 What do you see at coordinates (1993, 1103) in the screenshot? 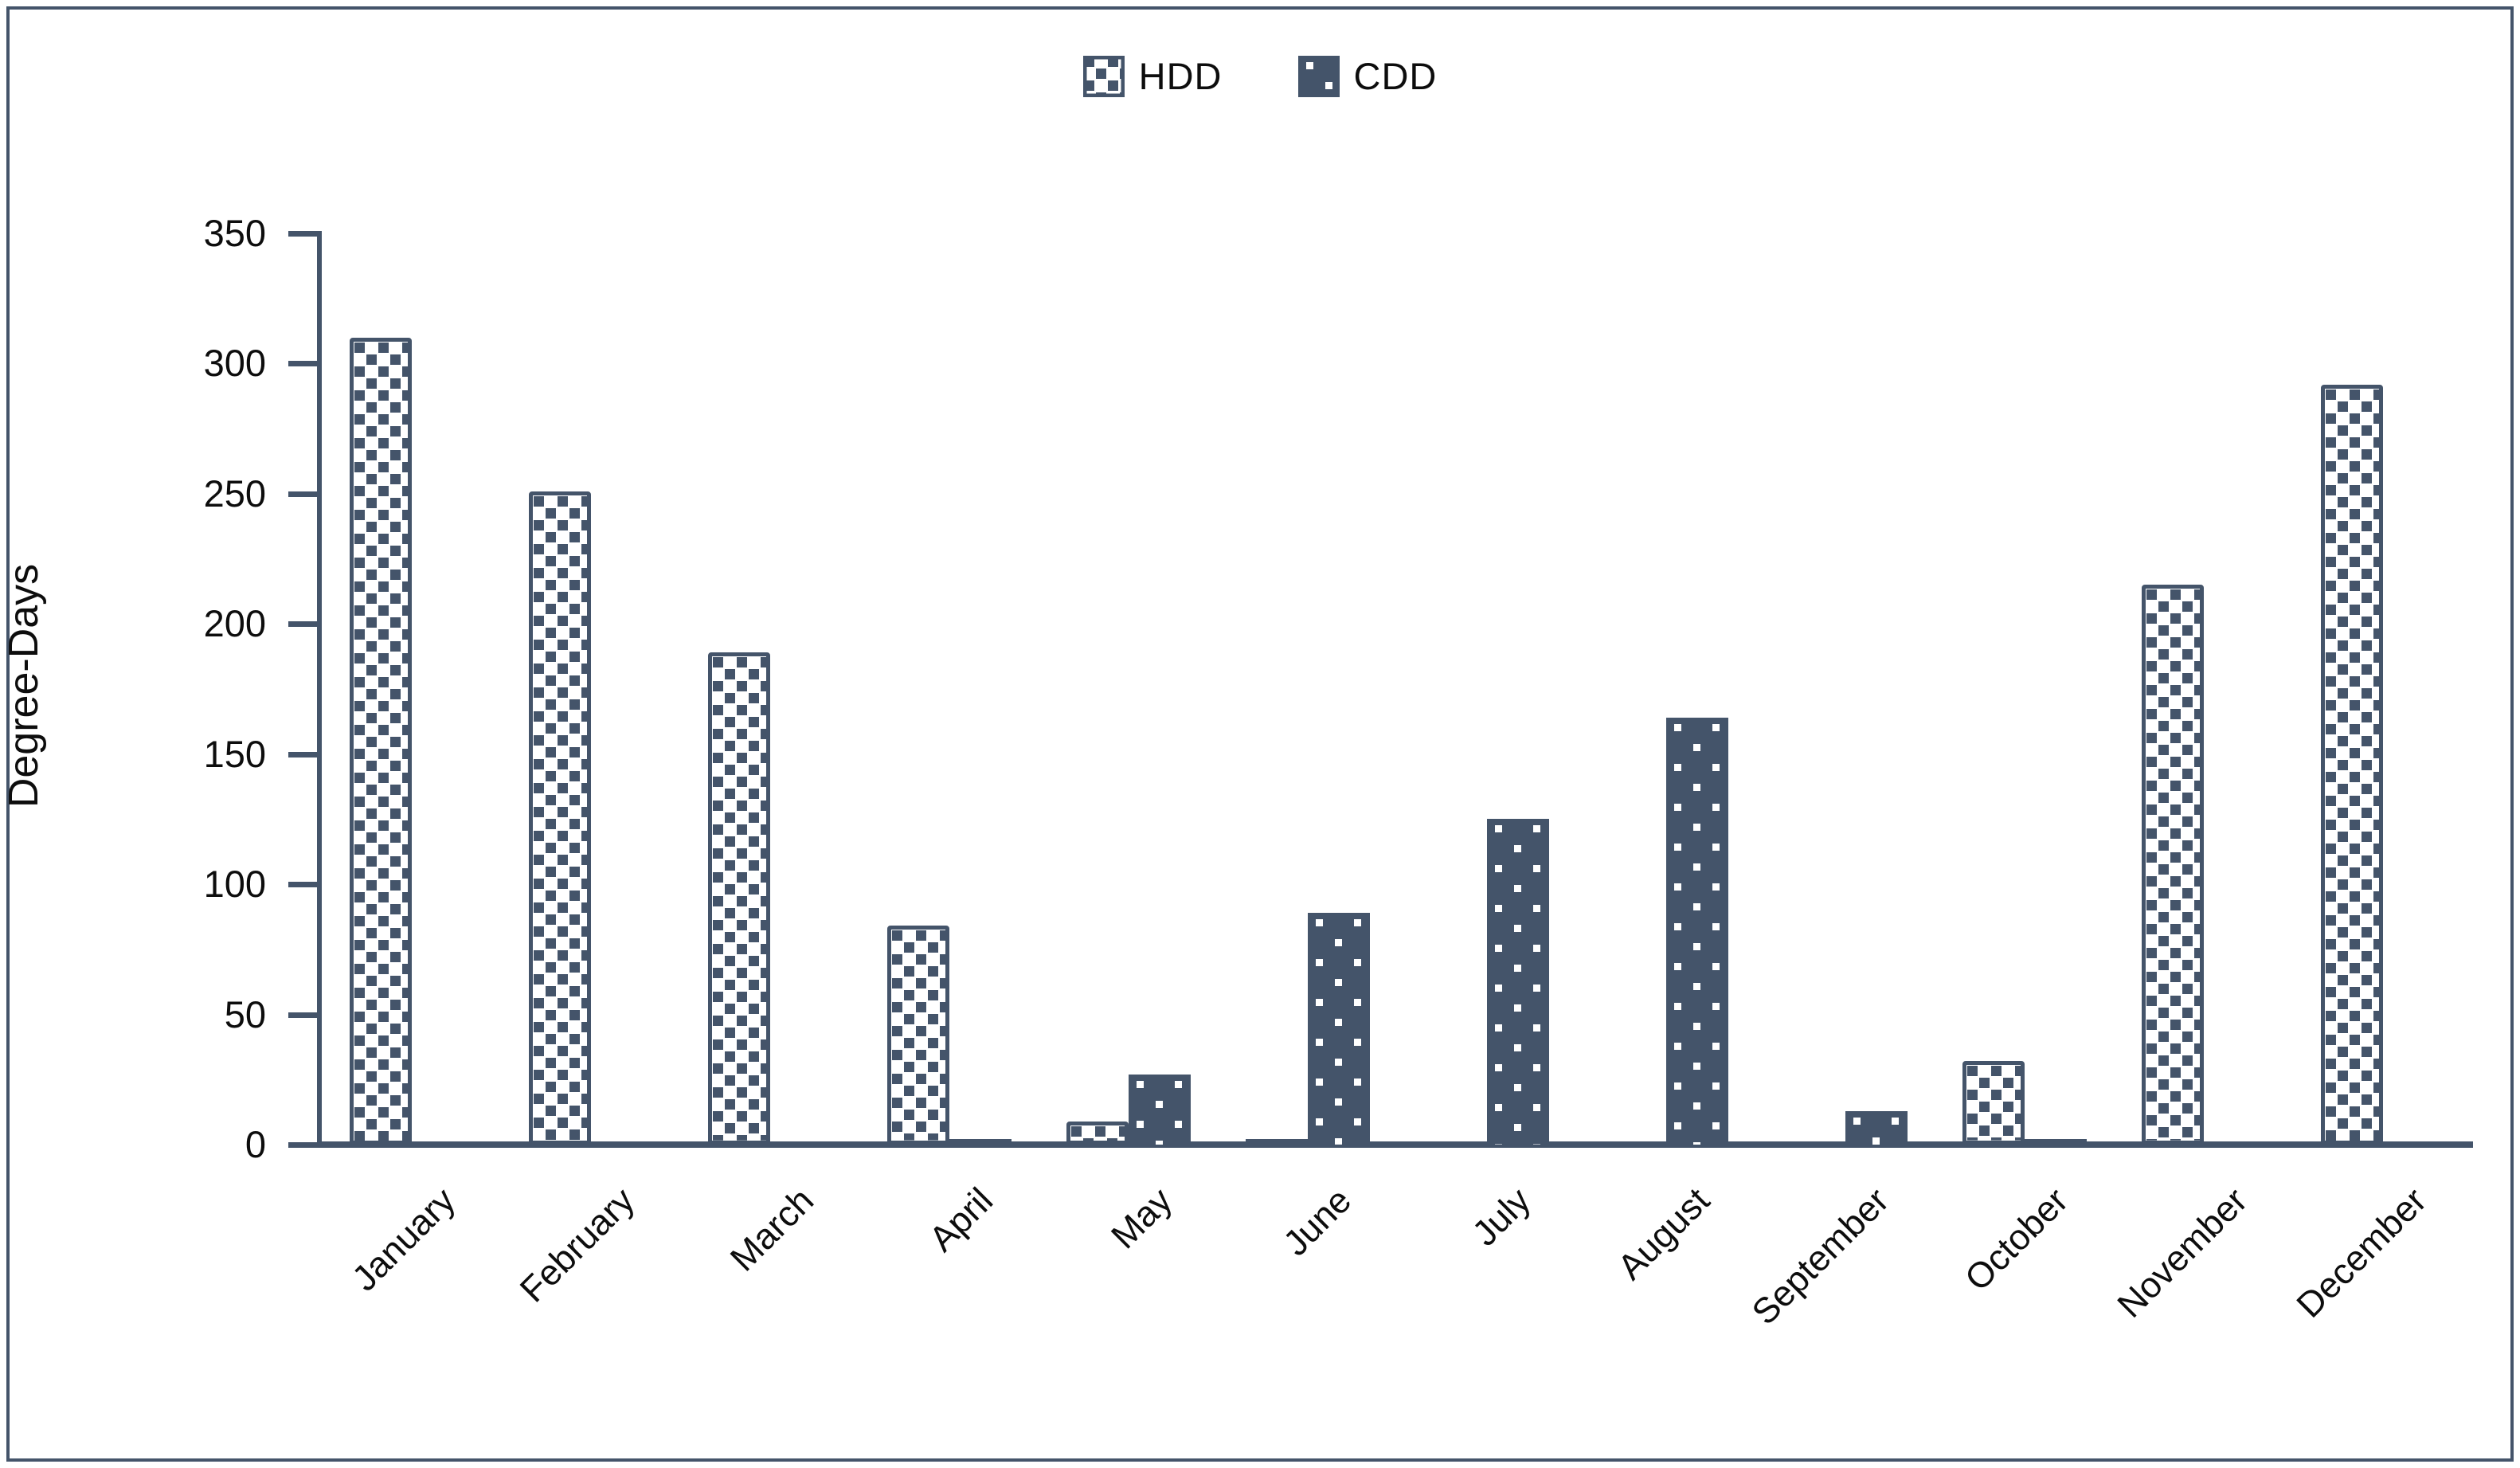
I see `bar-hdd-october` at bounding box center [1993, 1103].